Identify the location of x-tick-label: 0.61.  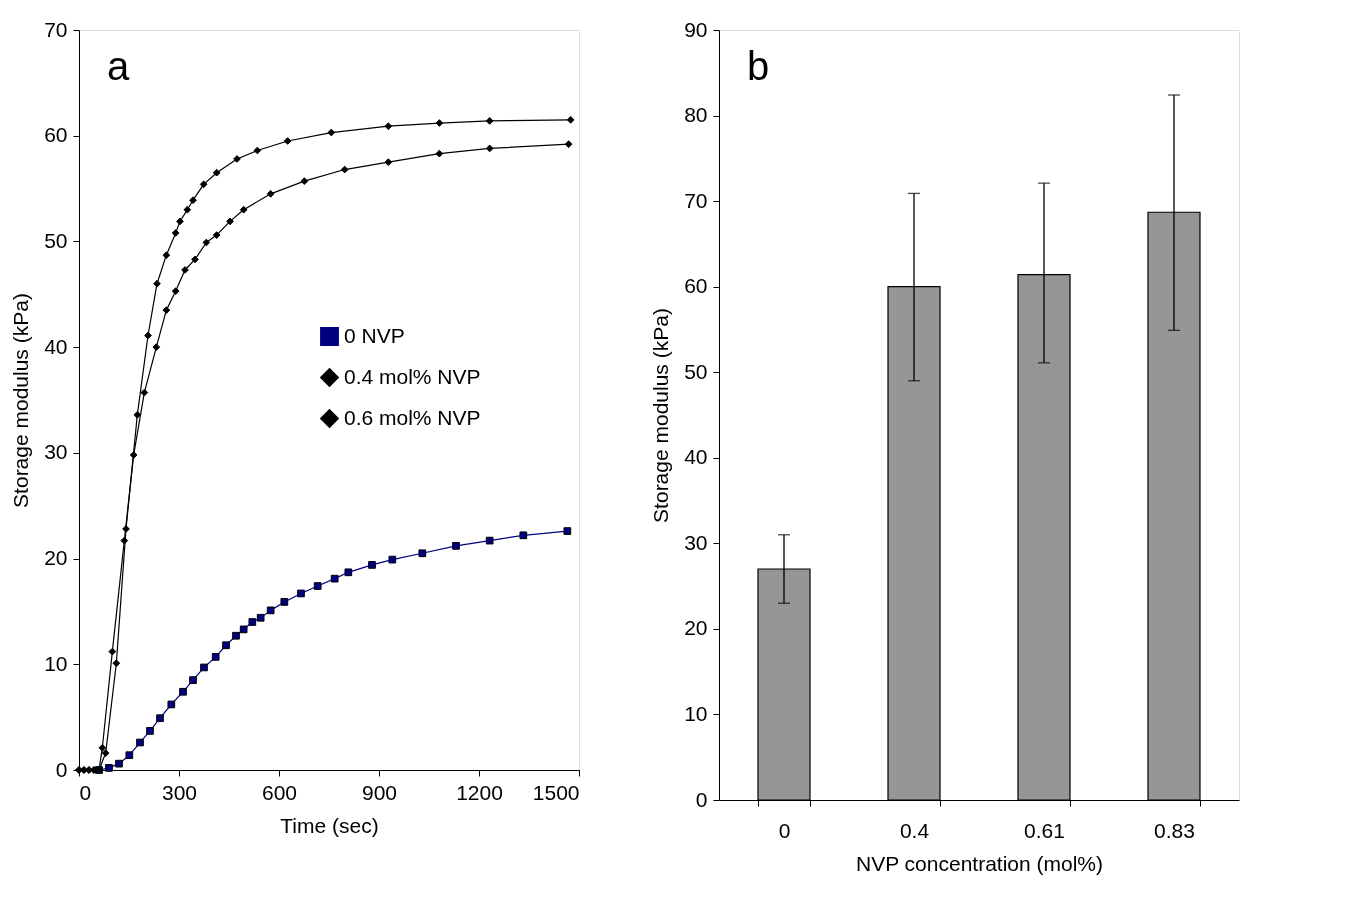
(1044, 830).